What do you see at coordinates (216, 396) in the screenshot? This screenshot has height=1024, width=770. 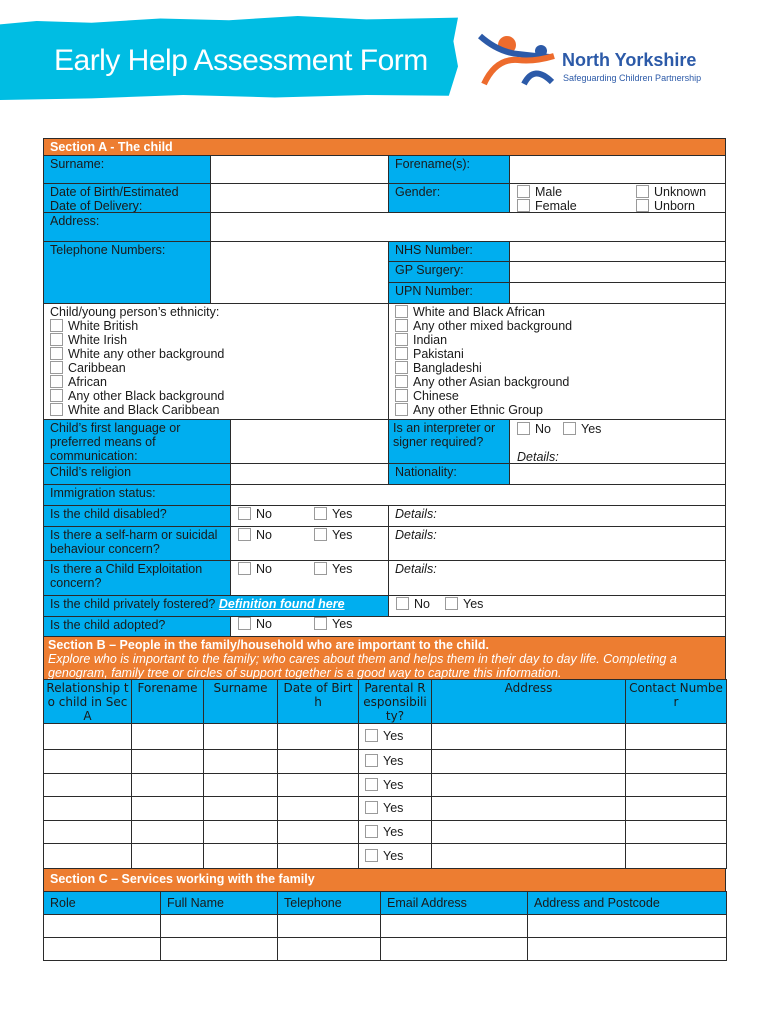 I see `ethnicity-option: Any other Black background` at bounding box center [216, 396].